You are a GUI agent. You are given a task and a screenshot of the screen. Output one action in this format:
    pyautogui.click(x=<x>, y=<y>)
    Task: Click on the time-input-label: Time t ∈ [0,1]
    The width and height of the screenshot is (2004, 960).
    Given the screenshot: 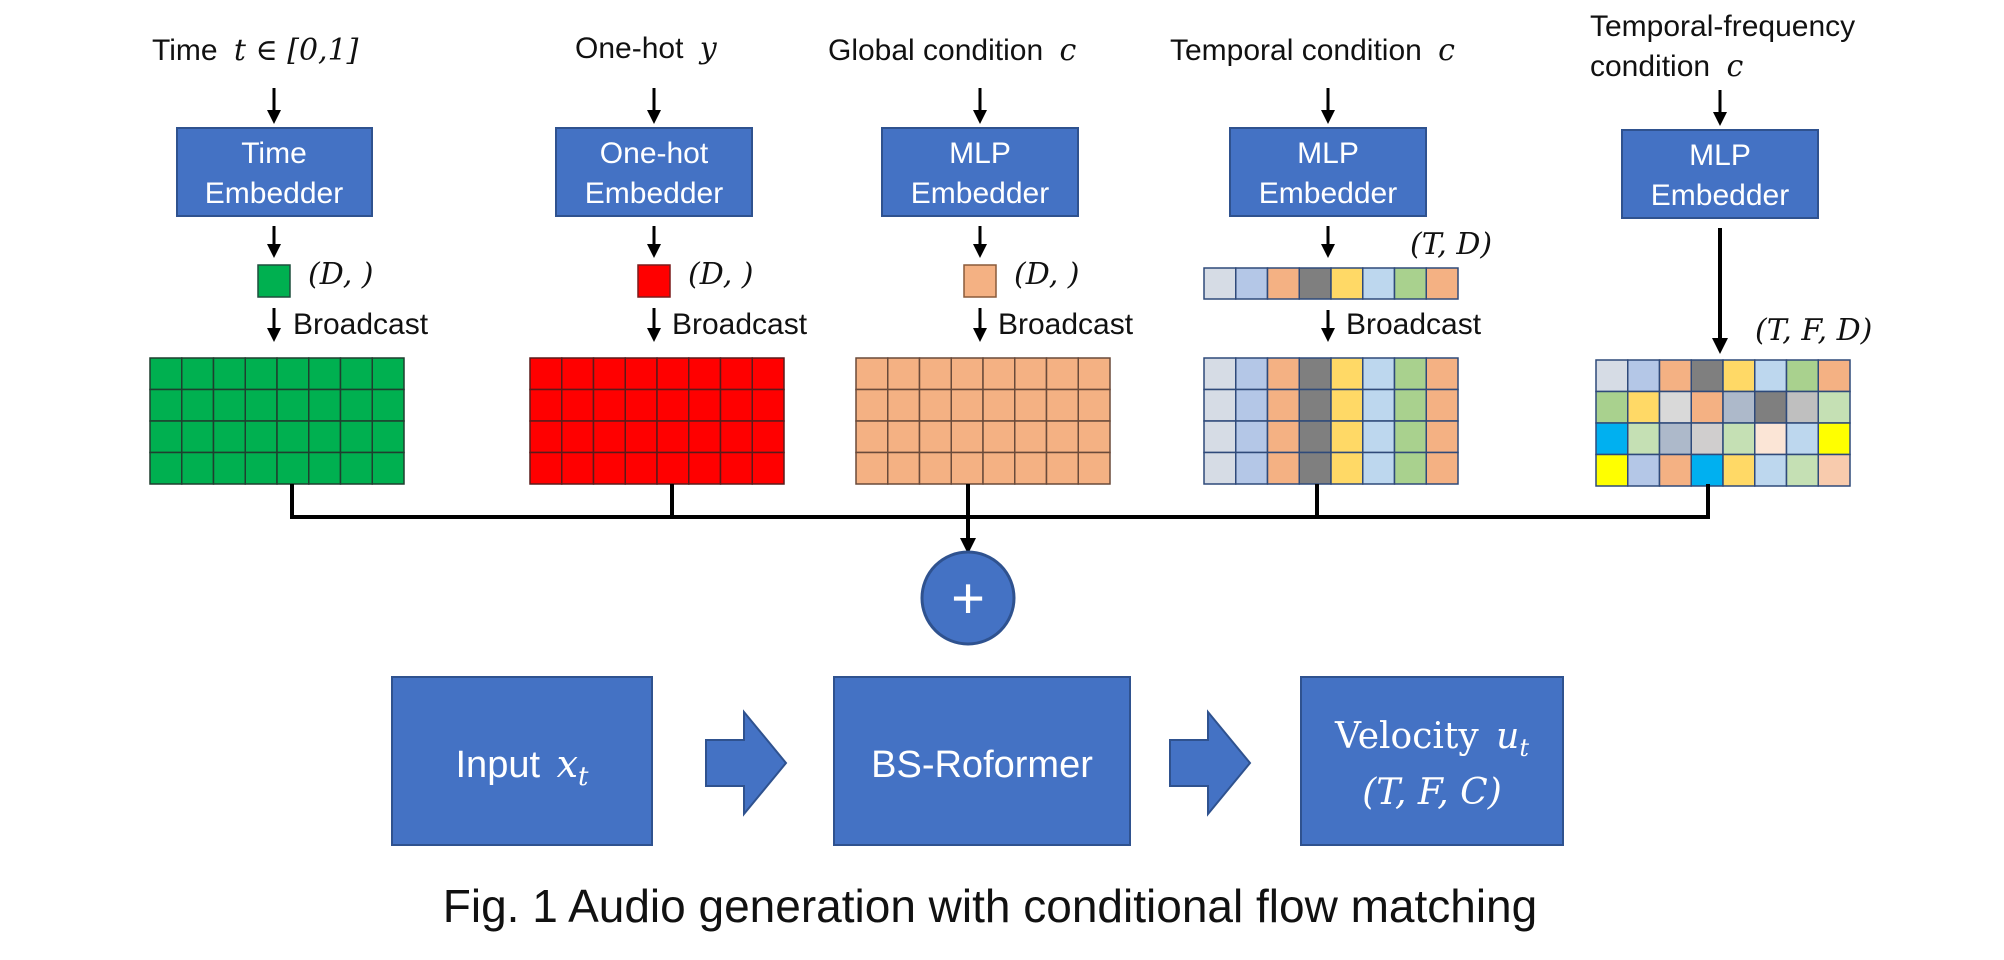 What is the action you would take?
    pyautogui.click(x=255, y=50)
    